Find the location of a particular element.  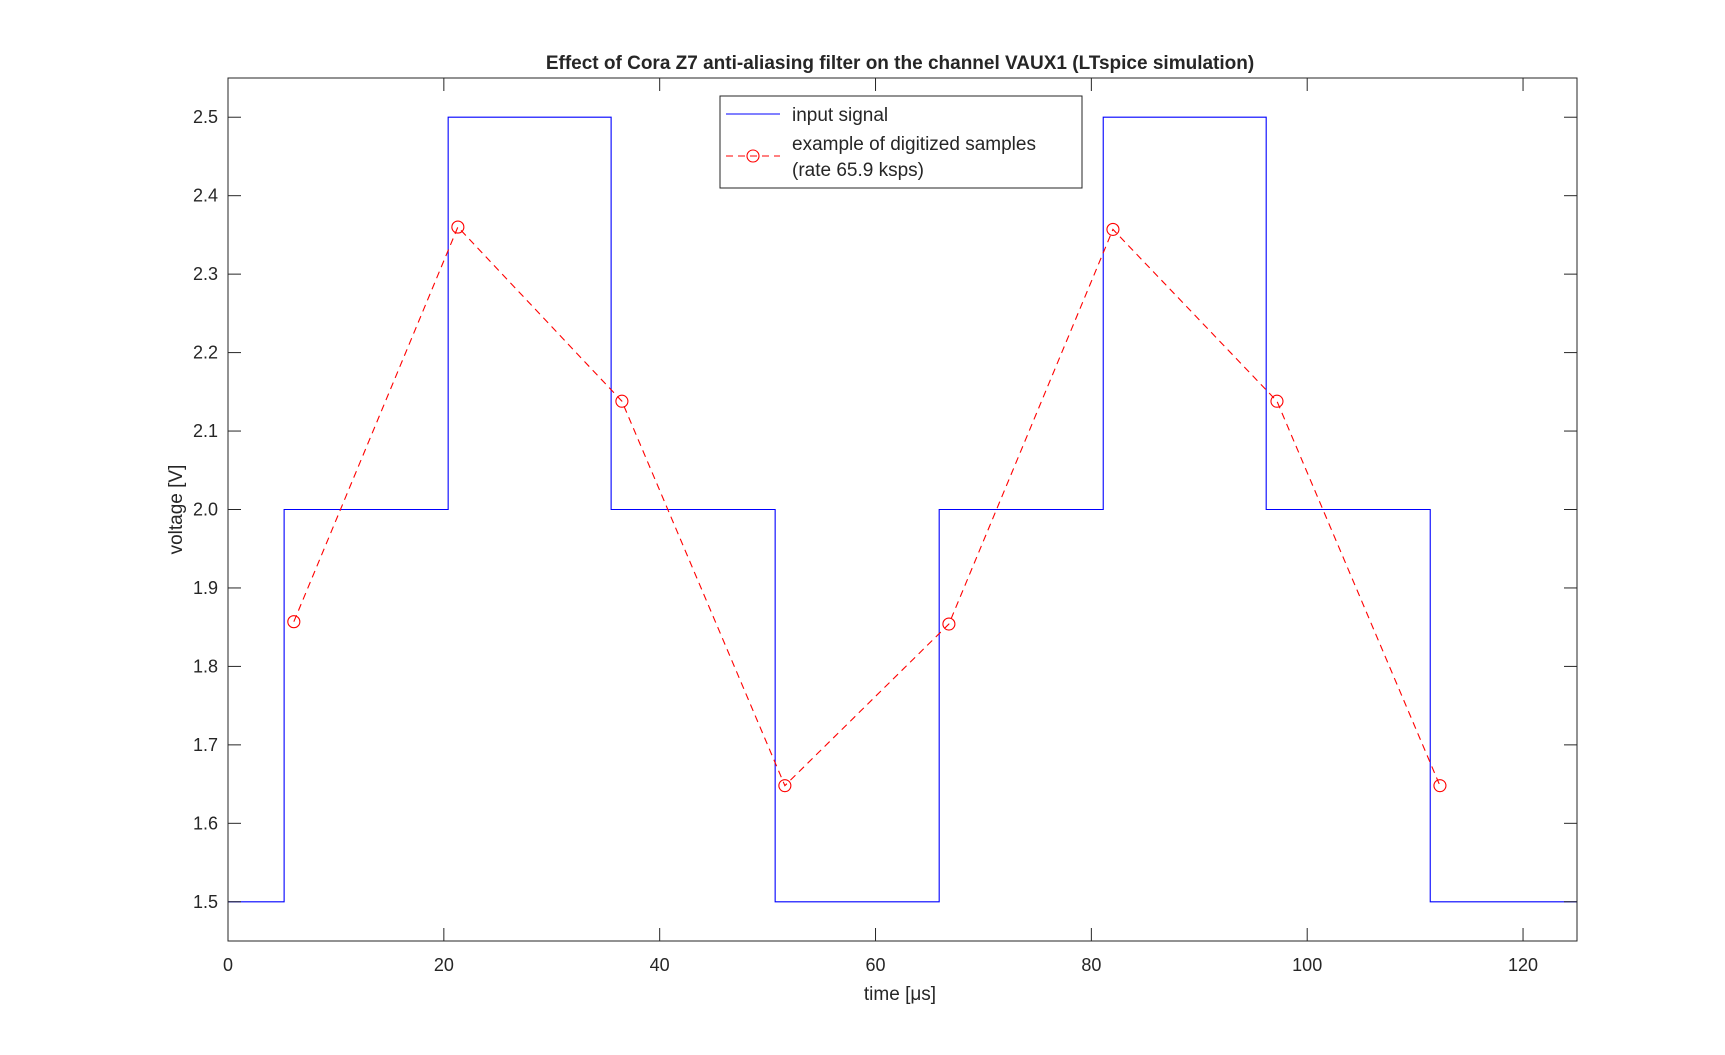

y-tick-label: 2.4 is located at coordinates (205, 196).